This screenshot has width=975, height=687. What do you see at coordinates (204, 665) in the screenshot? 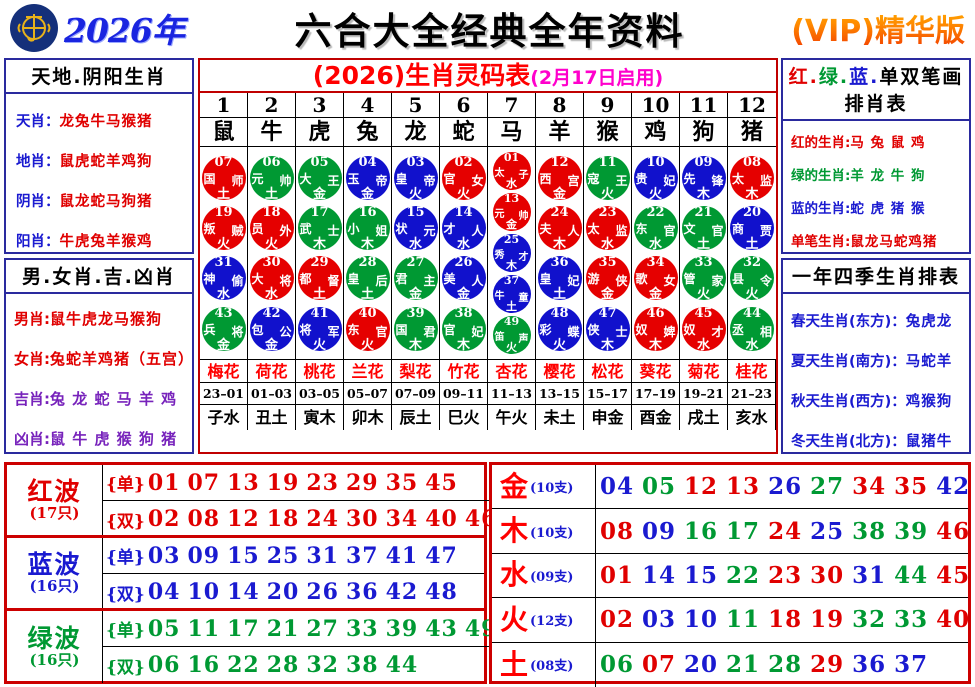
I see `wave-number: 16` at bounding box center [204, 665].